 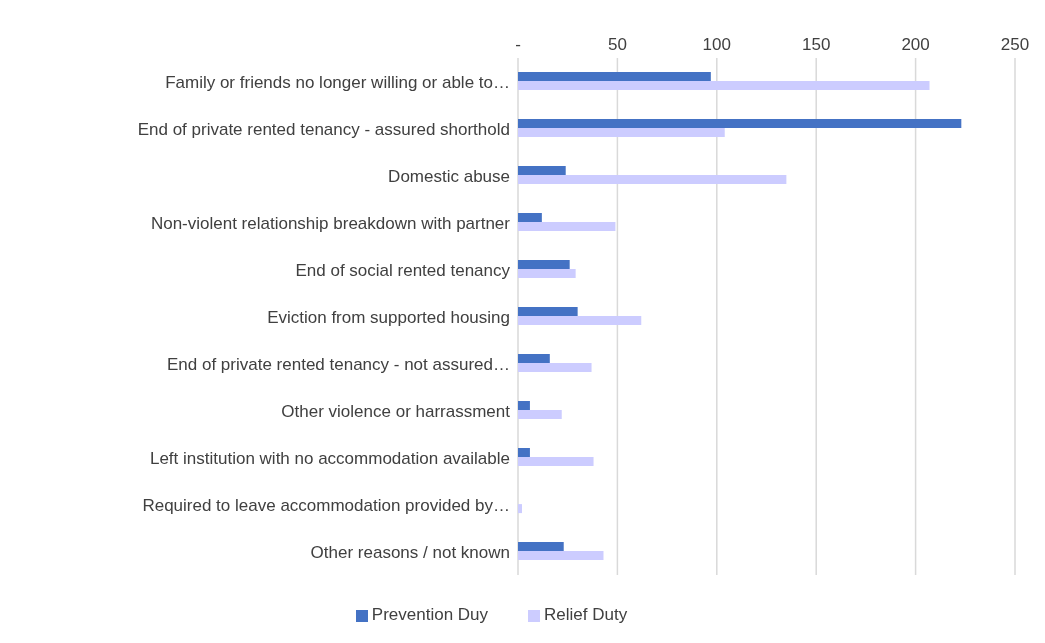 I want to click on y-tick-label: Eviction from supported housing, so click(x=388, y=317).